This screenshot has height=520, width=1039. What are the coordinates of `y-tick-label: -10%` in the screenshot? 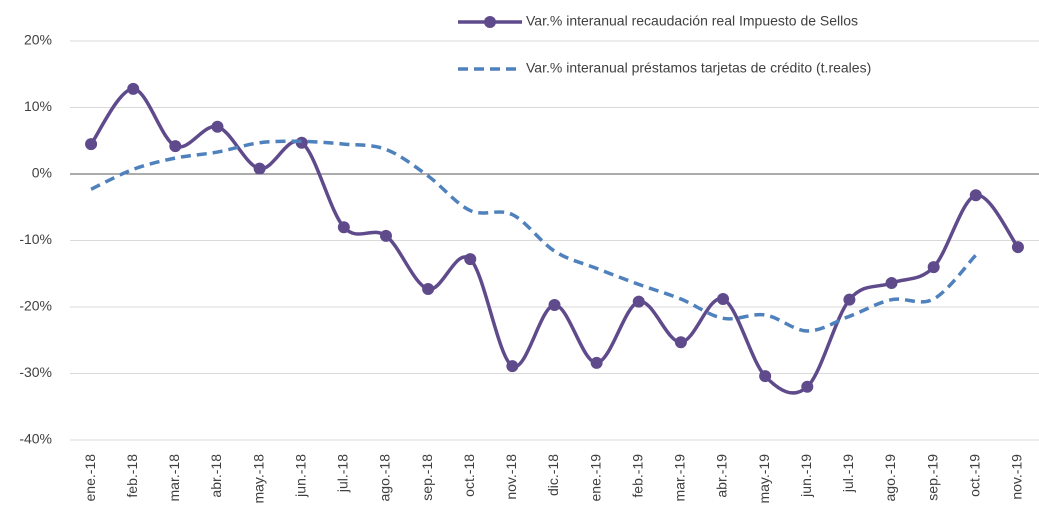 It's located at (35, 239).